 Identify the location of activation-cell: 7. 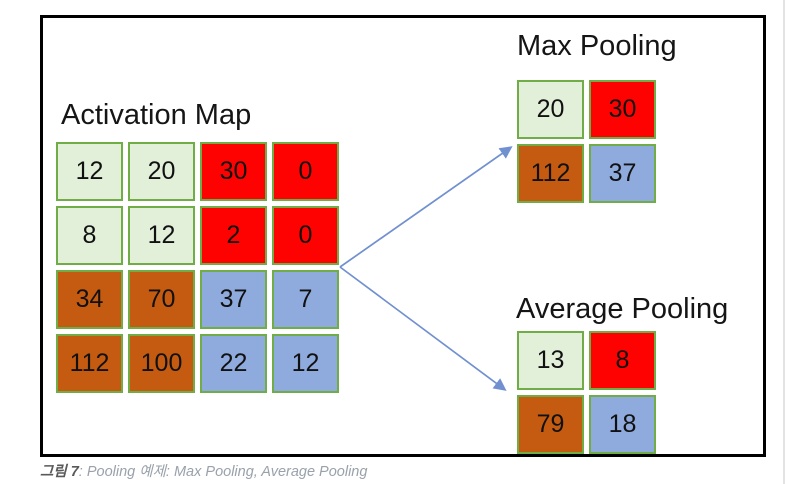
(305, 299).